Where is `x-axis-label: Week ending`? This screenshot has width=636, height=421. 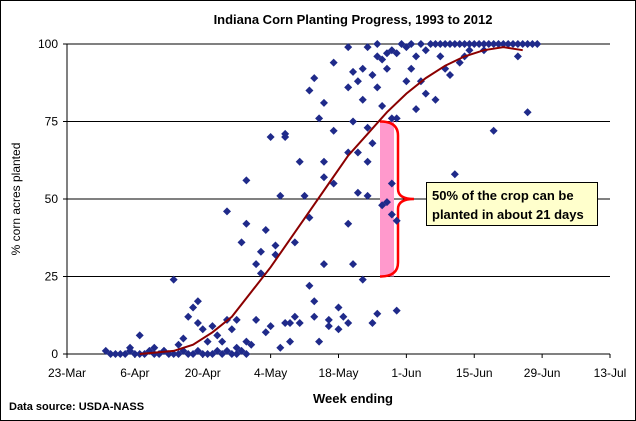 x-axis-label: Week ending is located at coordinates (353, 398).